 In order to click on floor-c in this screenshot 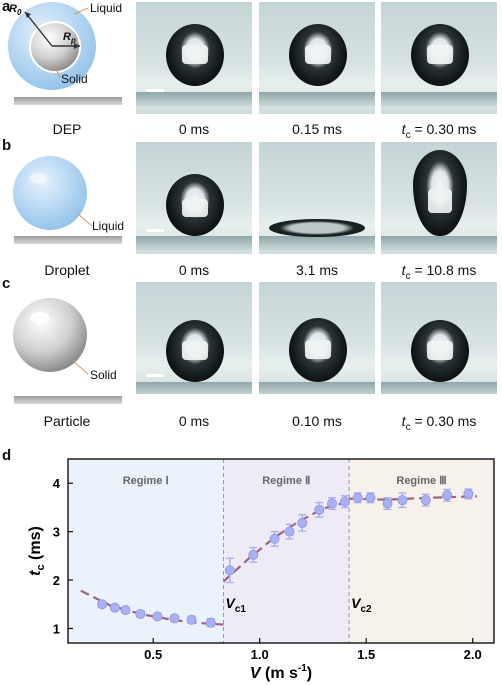, I will do `click(68, 400)`.